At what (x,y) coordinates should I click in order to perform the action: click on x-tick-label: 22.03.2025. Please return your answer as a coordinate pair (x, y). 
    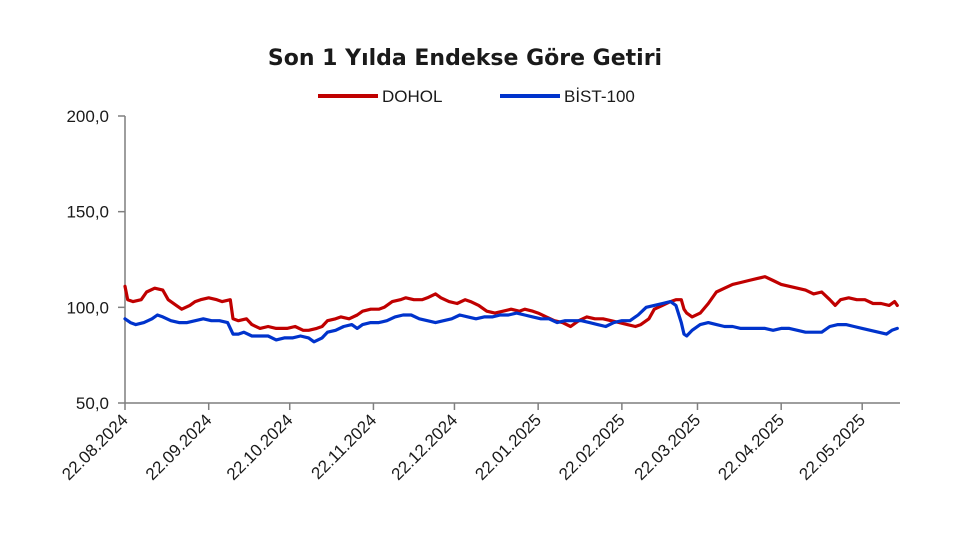
    Looking at the image, I should click on (668, 447).